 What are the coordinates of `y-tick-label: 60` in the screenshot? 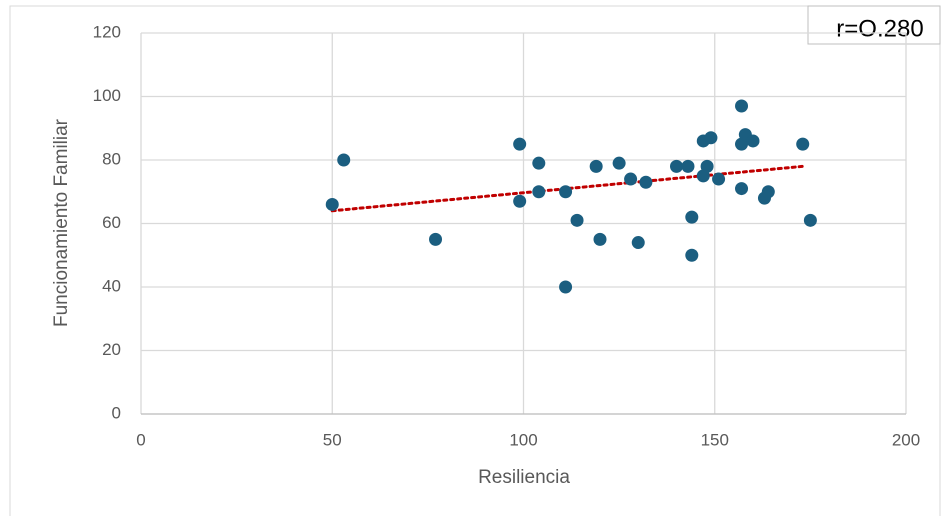 It's located at (111, 222).